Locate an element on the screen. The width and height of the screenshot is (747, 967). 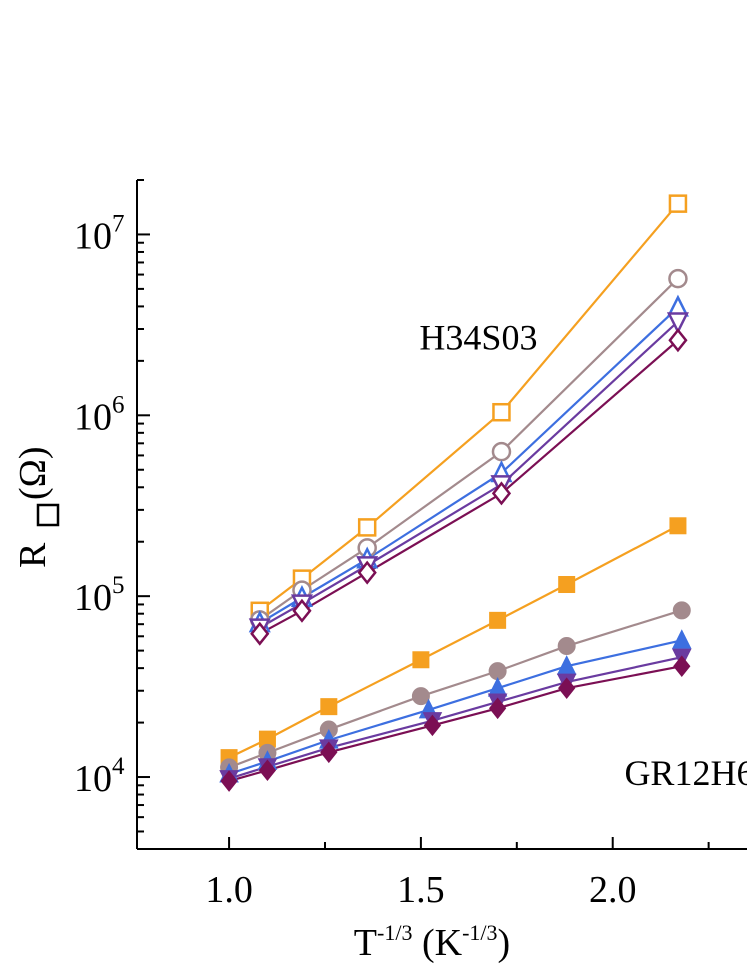
y-axis-title-base: R is located at coordinates (33, 555).